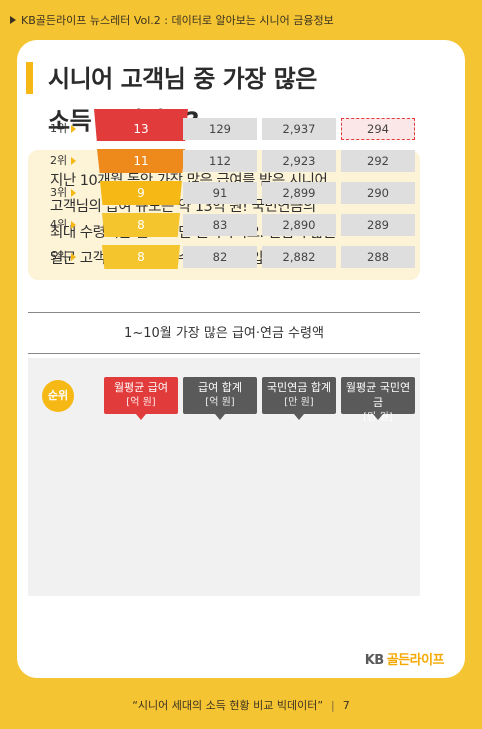 This screenshot has height=729, width=482. What do you see at coordinates (59, 160) in the screenshot?
I see `rank-text: 2위` at bounding box center [59, 160].